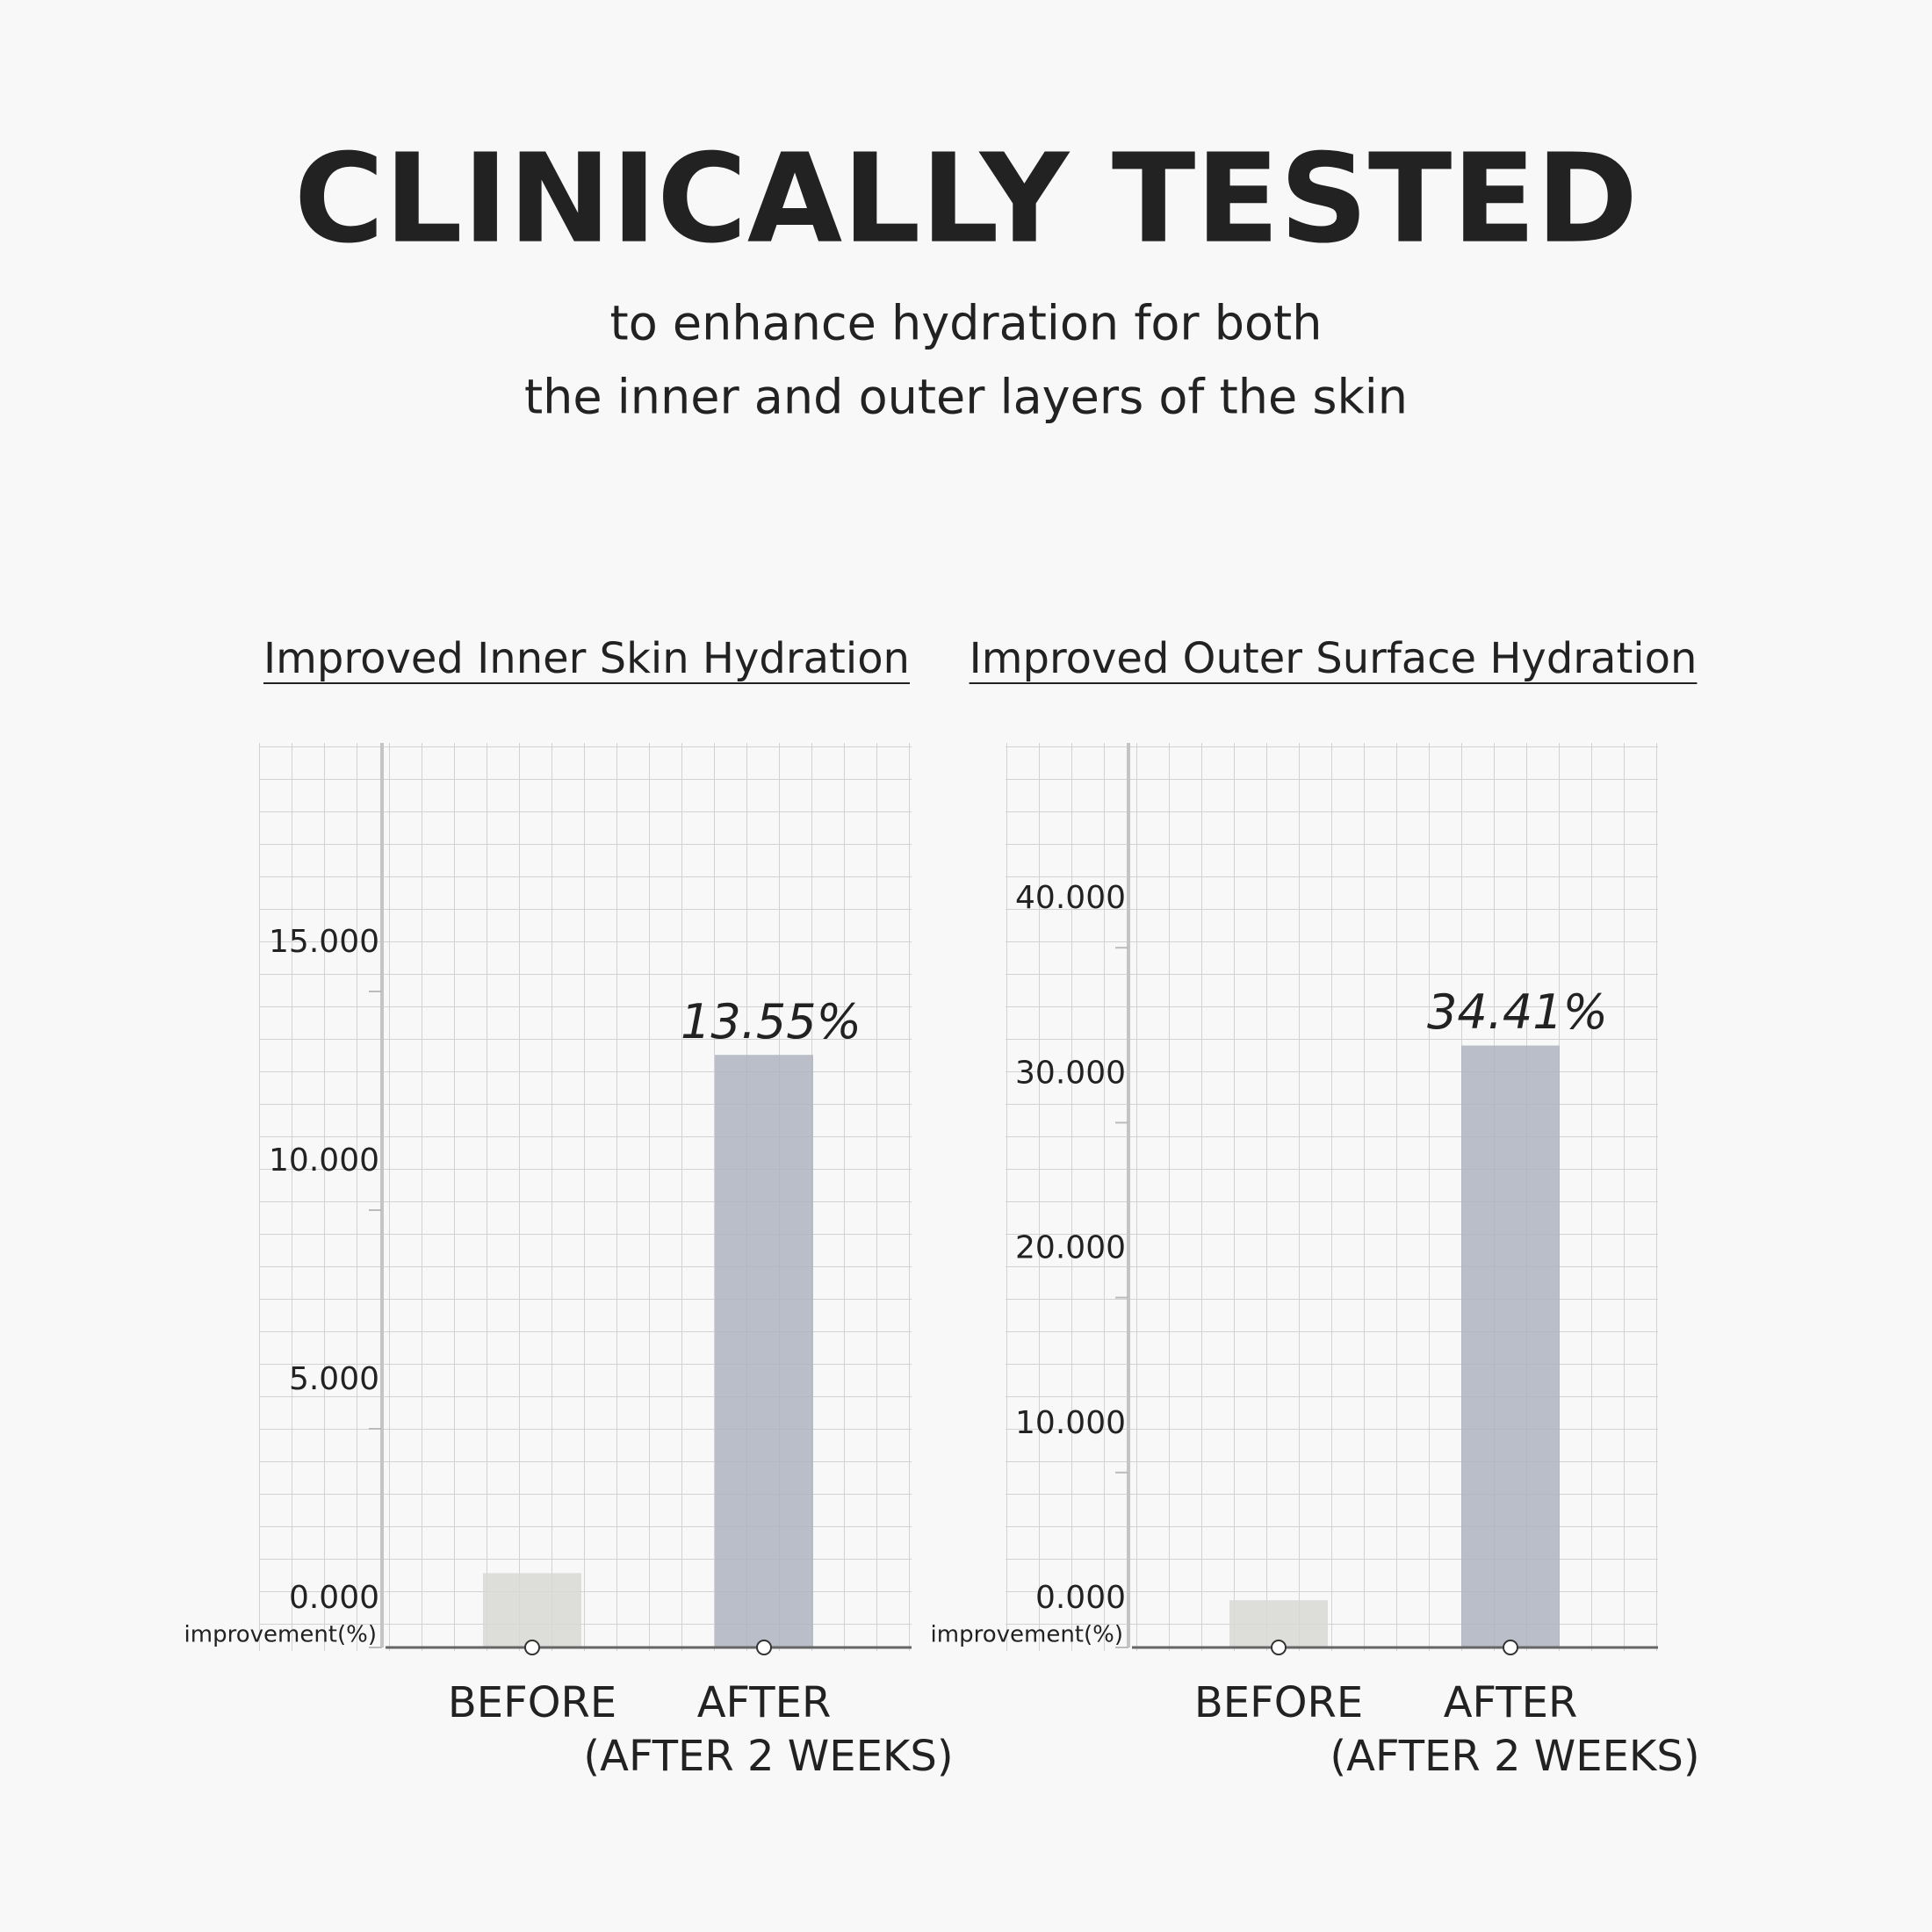 Image resolution: width=1932 pixels, height=1932 pixels. What do you see at coordinates (1071, 1073) in the screenshot?
I see `y-tick-label: 30.000` at bounding box center [1071, 1073].